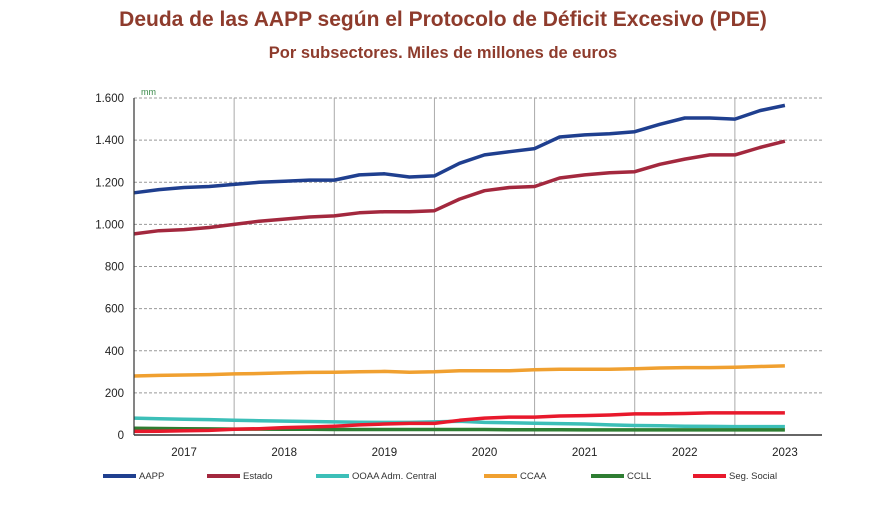 The height and width of the screenshot is (520, 886). I want to click on x-tick-label: 2017, so click(184, 453).